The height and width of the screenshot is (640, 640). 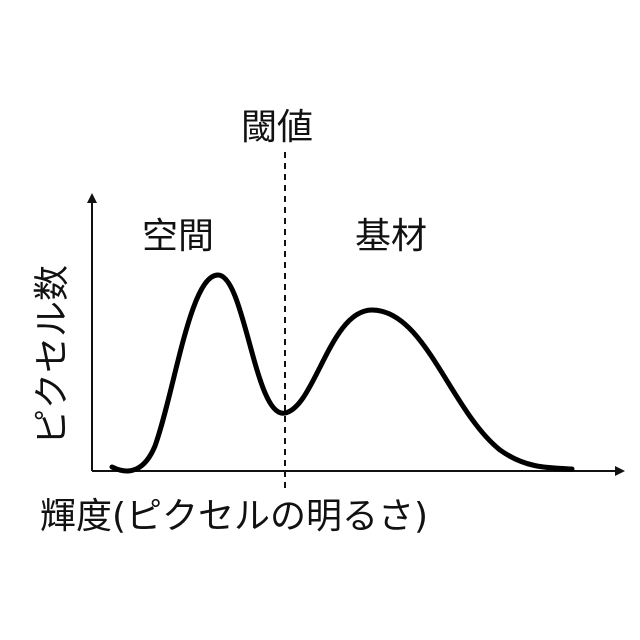 What do you see at coordinates (178, 236) in the screenshot?
I see `void-label: 空間` at bounding box center [178, 236].